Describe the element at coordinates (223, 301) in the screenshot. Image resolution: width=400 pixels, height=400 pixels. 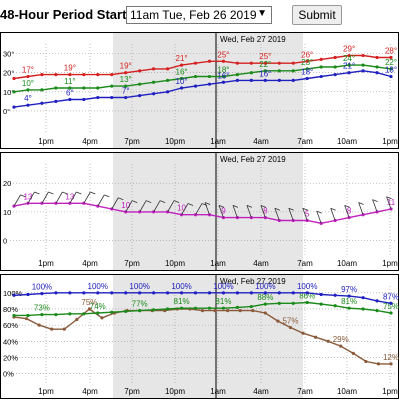
I see `rh-label: 81%` at that location.